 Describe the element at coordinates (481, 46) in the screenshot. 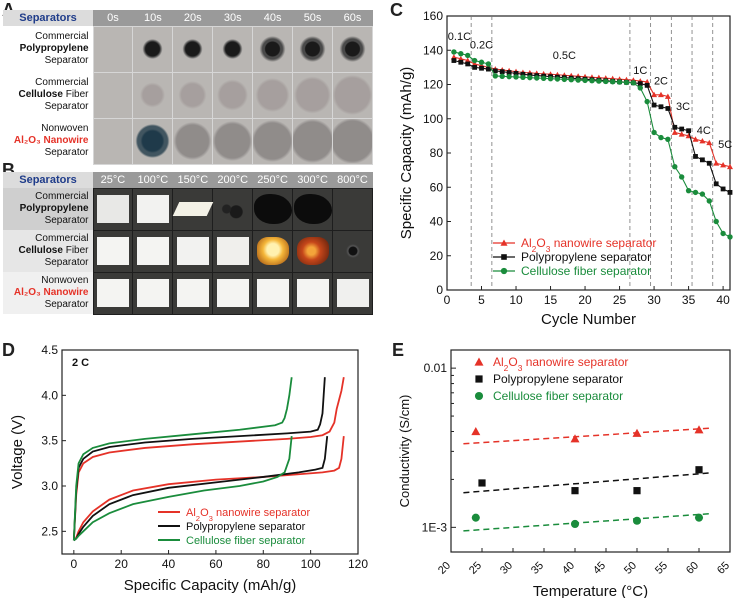

I see `rate-label: 0.2C` at that location.